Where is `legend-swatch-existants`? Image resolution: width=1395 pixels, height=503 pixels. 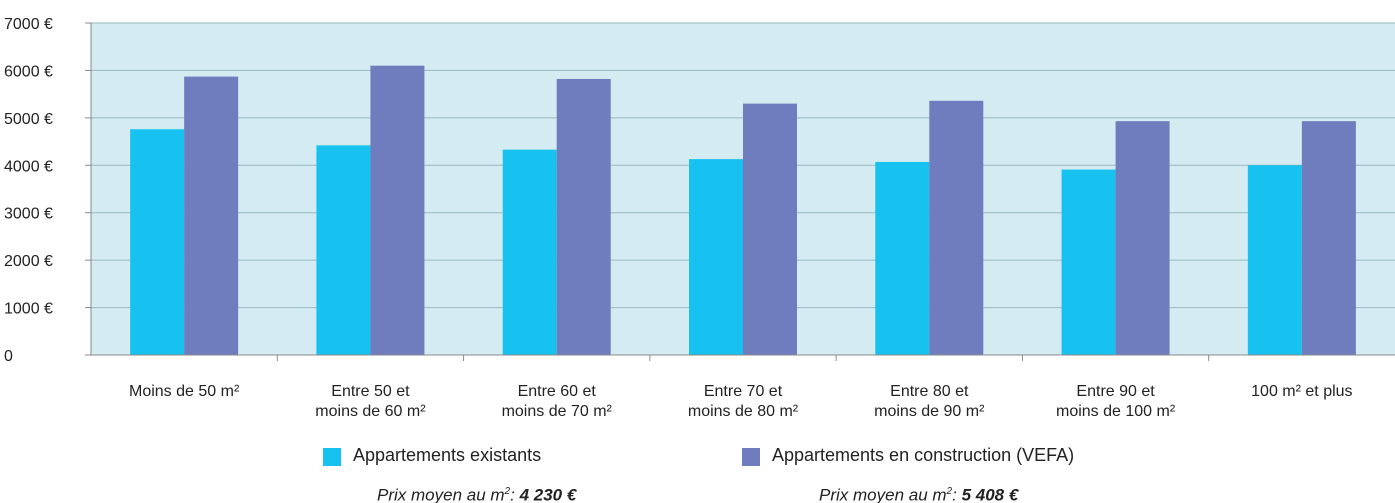 legend-swatch-existants is located at coordinates (332, 457).